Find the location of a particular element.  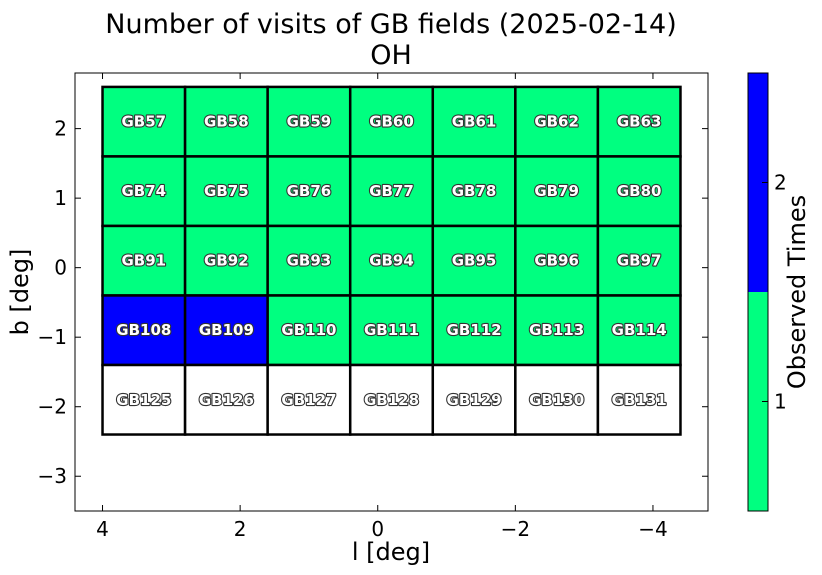

x-tick-label: −4 is located at coordinates (652, 529).